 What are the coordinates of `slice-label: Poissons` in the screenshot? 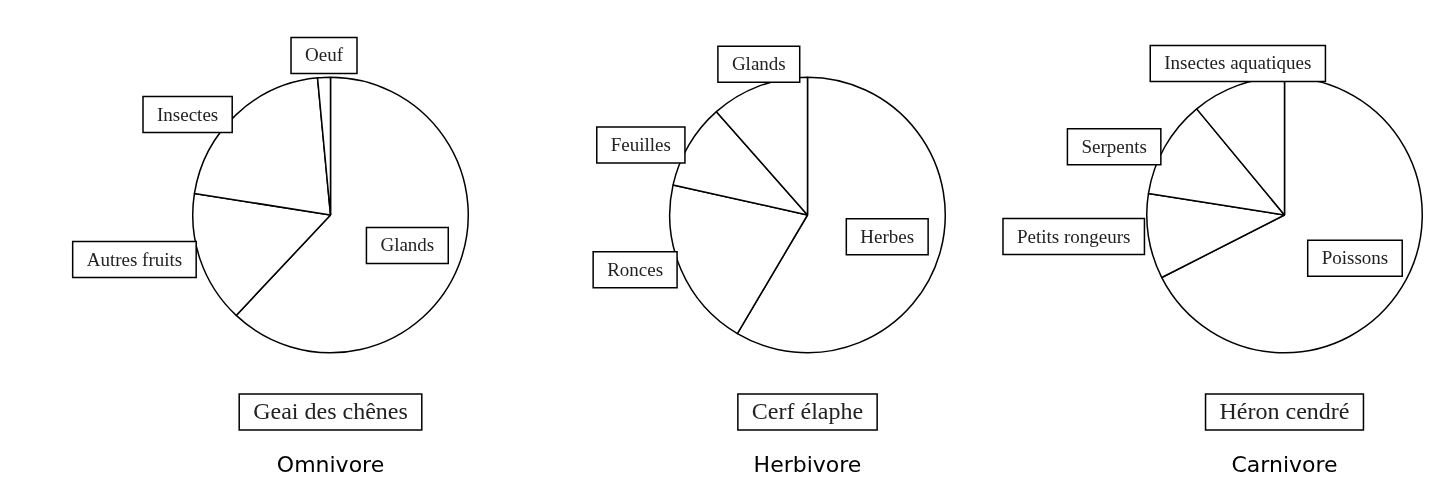 It's located at (1355, 258).